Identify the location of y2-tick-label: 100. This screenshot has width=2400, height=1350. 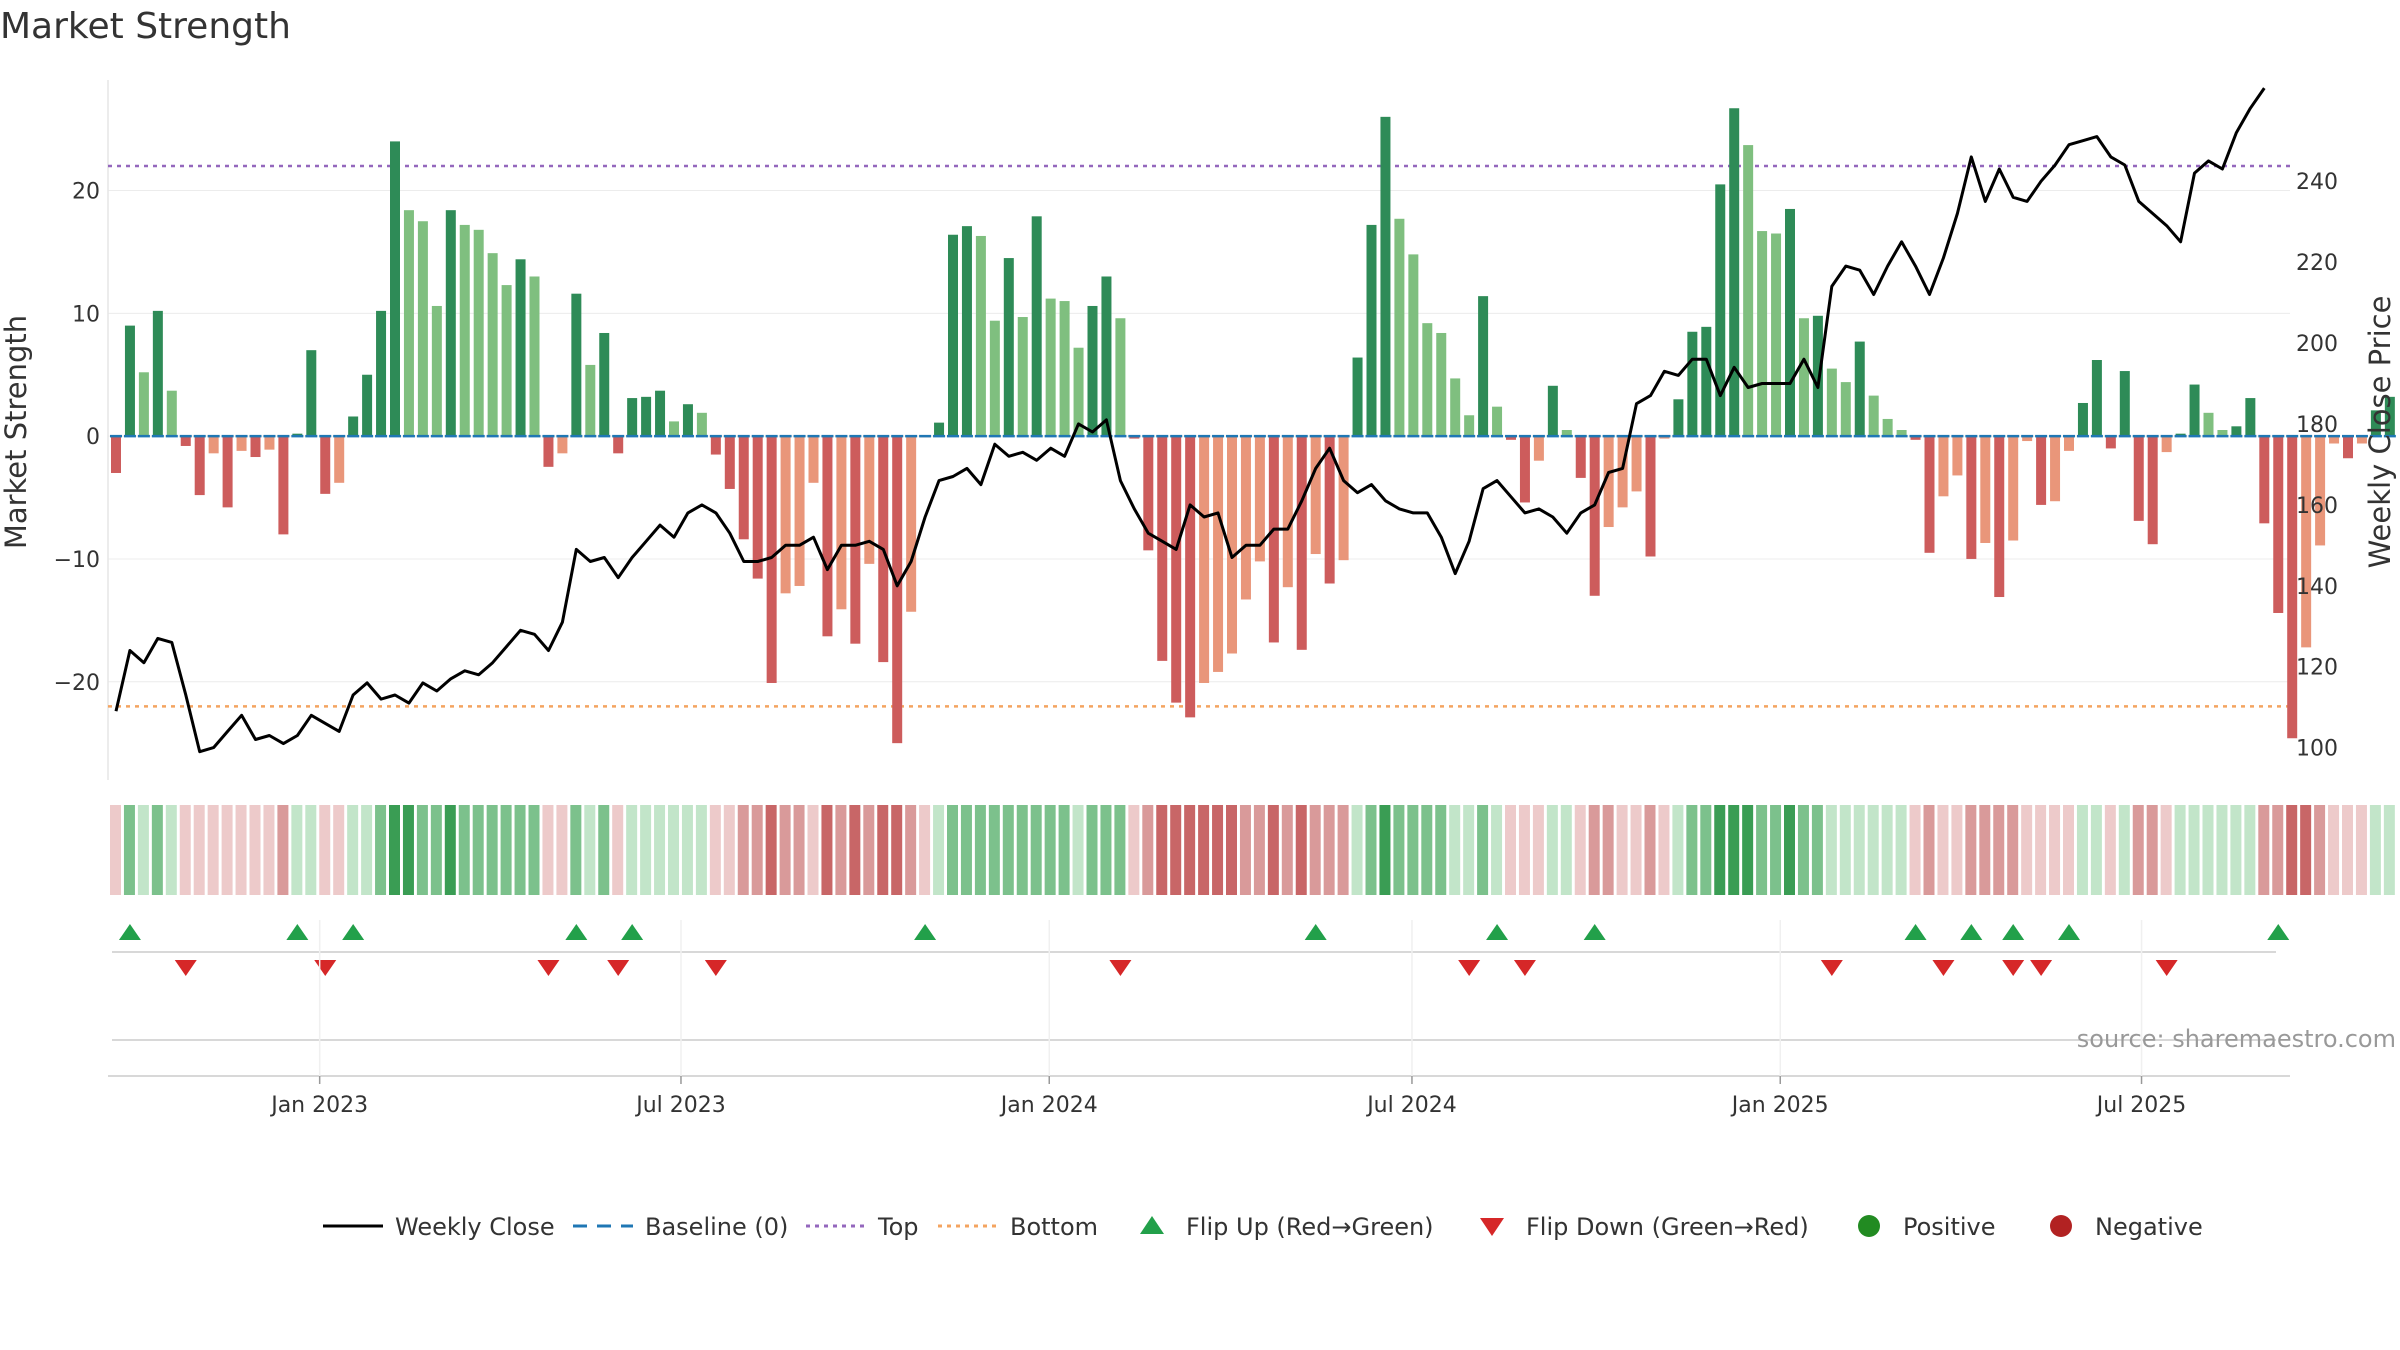
(2317, 749).